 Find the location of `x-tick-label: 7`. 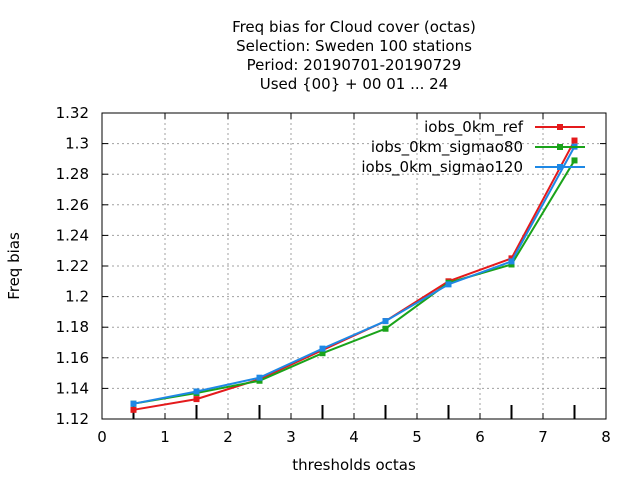

x-tick-label: 7 is located at coordinates (543, 437).